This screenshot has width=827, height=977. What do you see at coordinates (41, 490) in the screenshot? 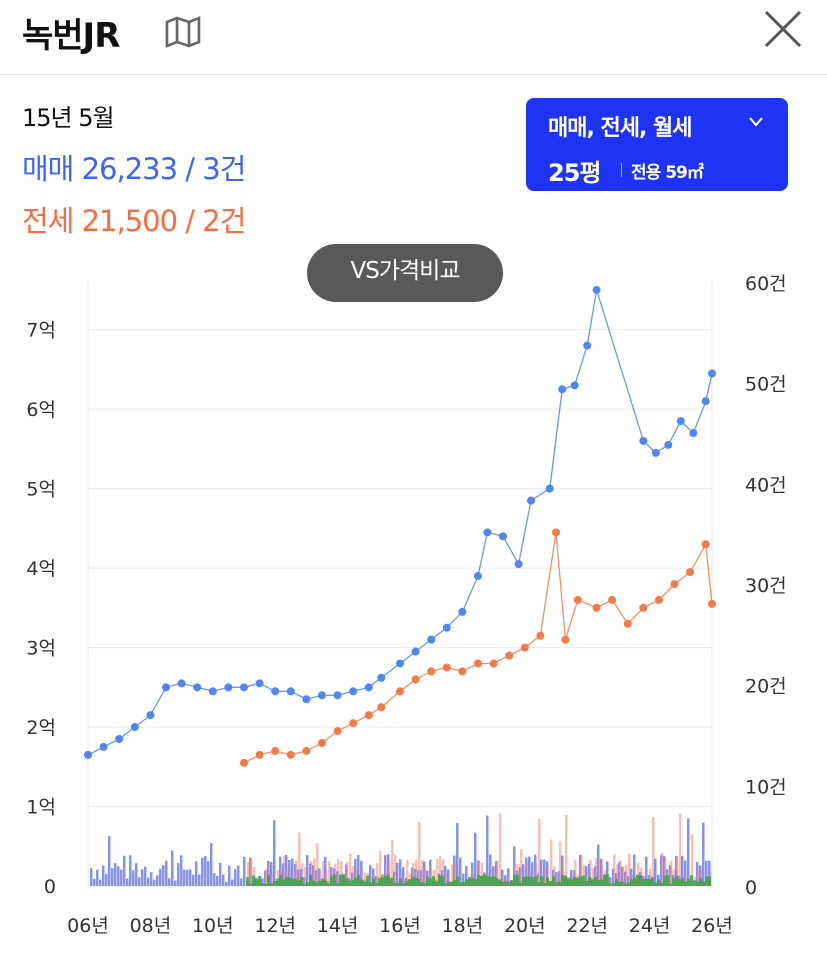
I see `y-tick-label-left: 5억` at bounding box center [41, 490].